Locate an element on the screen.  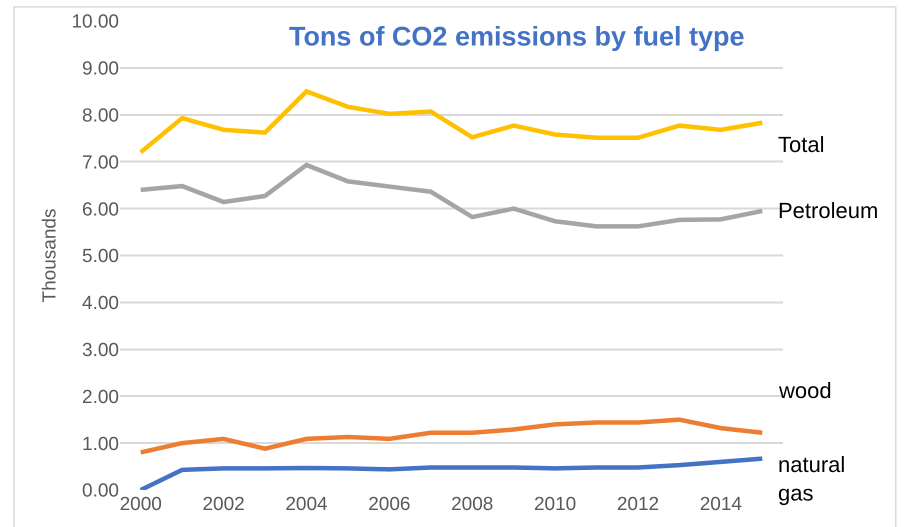
y-tick-label: 4.00 is located at coordinates (100, 303).